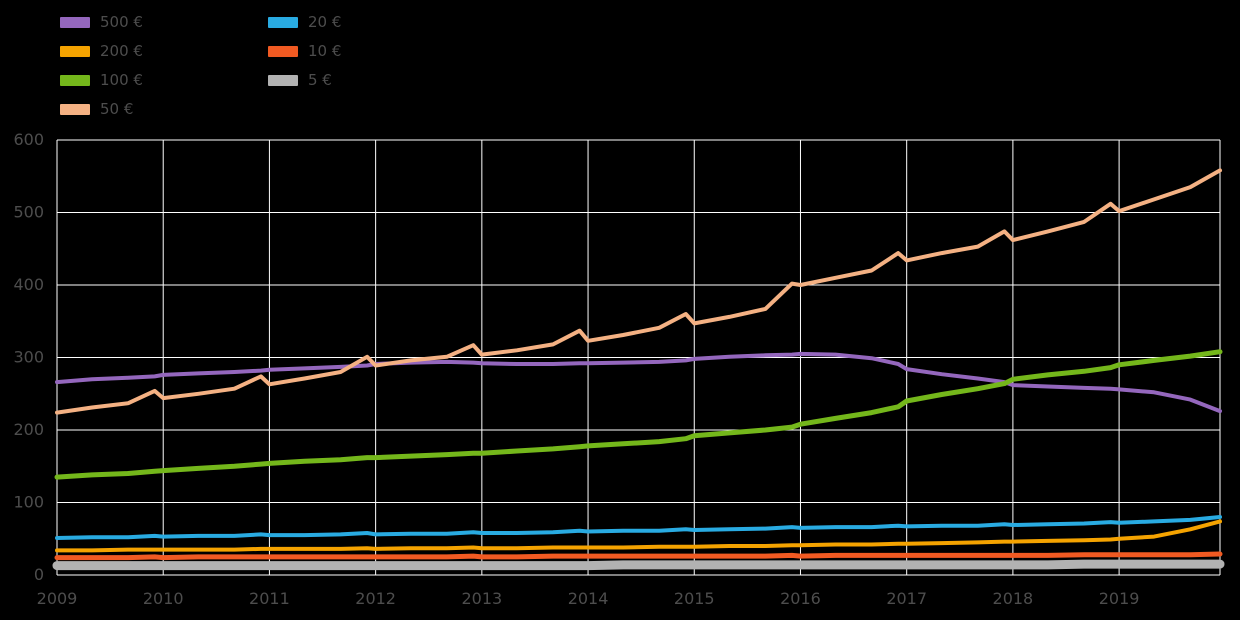 The image size is (1240, 620). Describe the element at coordinates (121, 51) in the screenshot. I see `legend-label-200-eur: 200 €` at that location.